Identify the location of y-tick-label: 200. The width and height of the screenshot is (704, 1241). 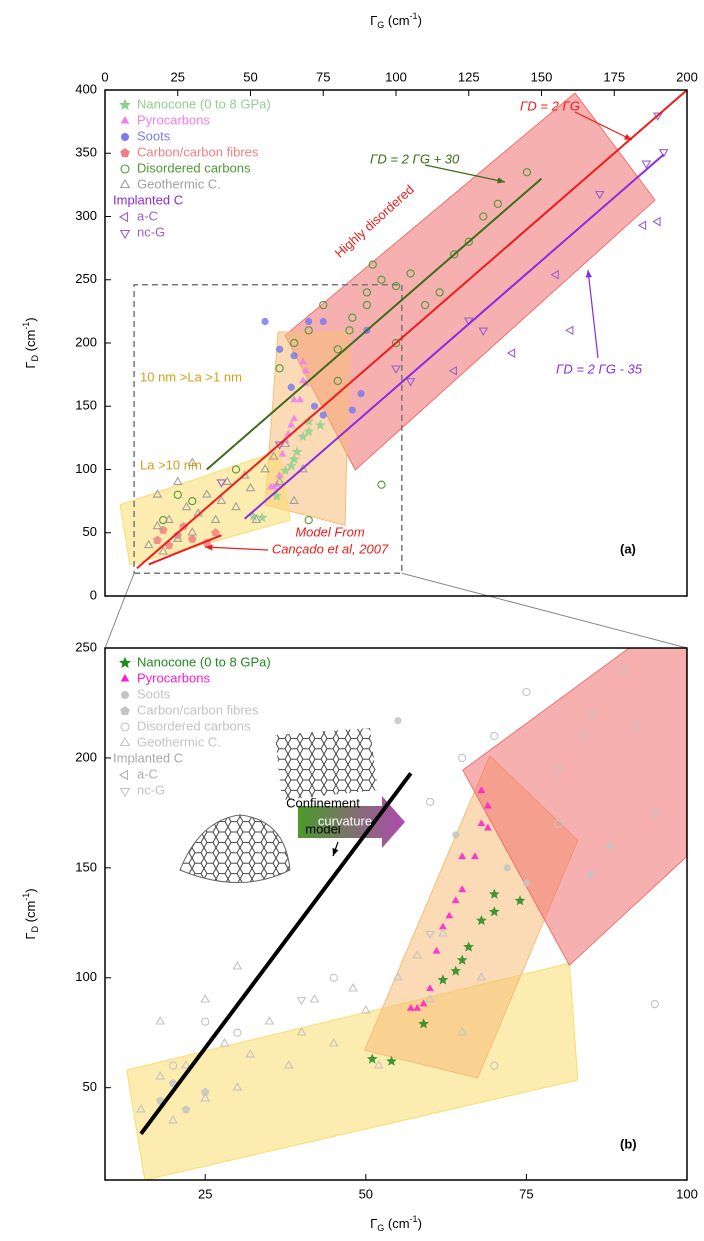
(86, 341).